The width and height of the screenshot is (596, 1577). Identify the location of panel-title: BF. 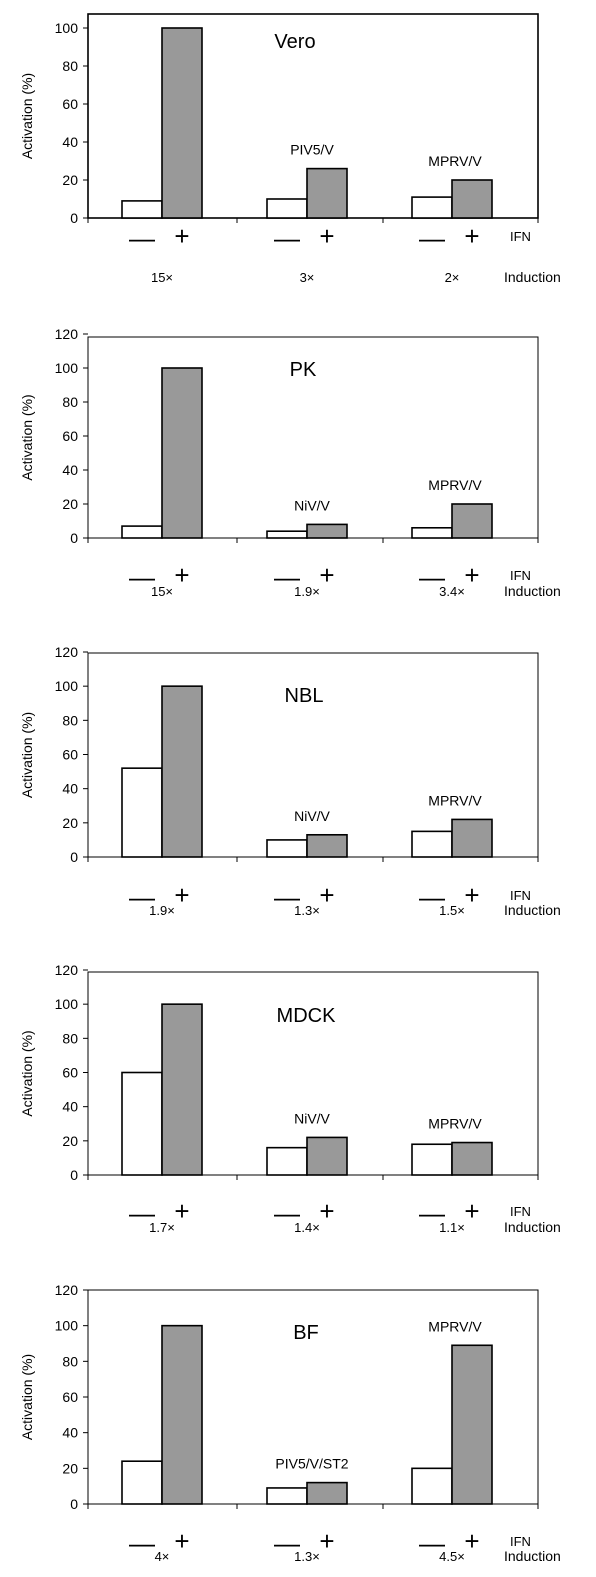
(306, 1333).